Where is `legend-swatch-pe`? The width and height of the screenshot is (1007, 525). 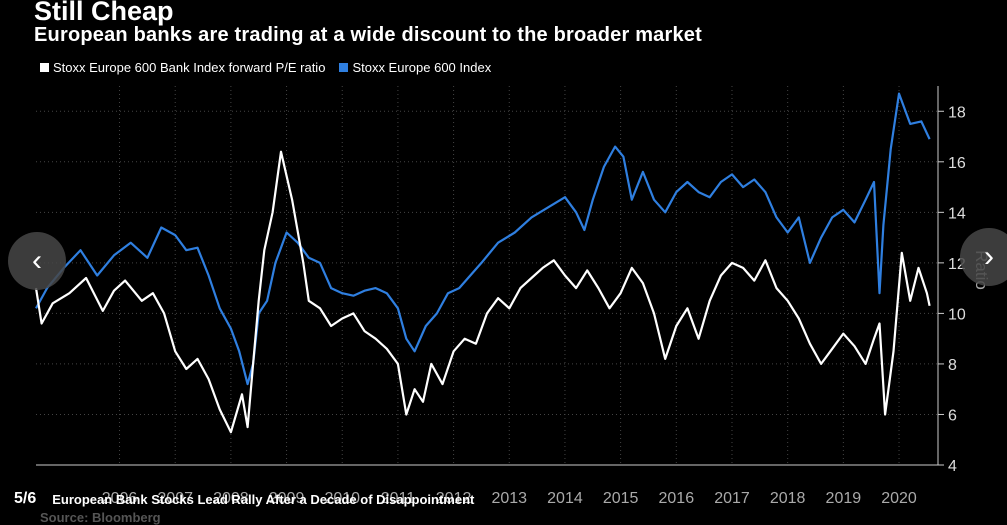 legend-swatch-pe is located at coordinates (44, 67).